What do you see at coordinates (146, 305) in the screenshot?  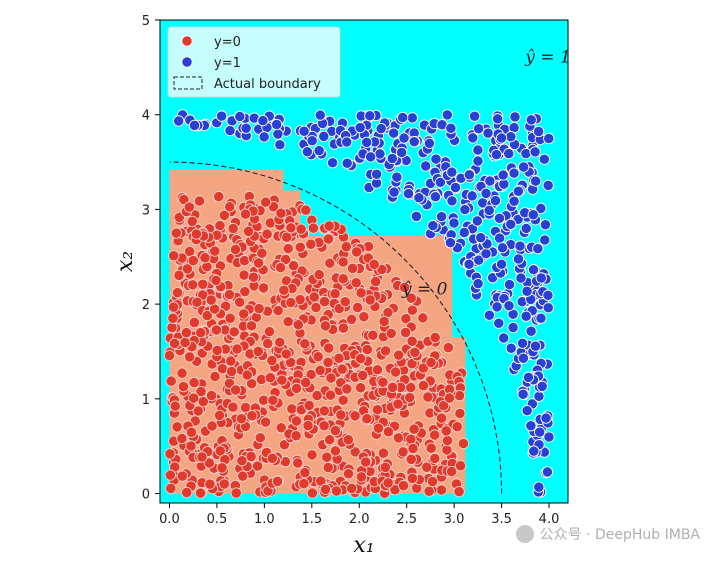 I see `y-tick-label: 2` at bounding box center [146, 305].